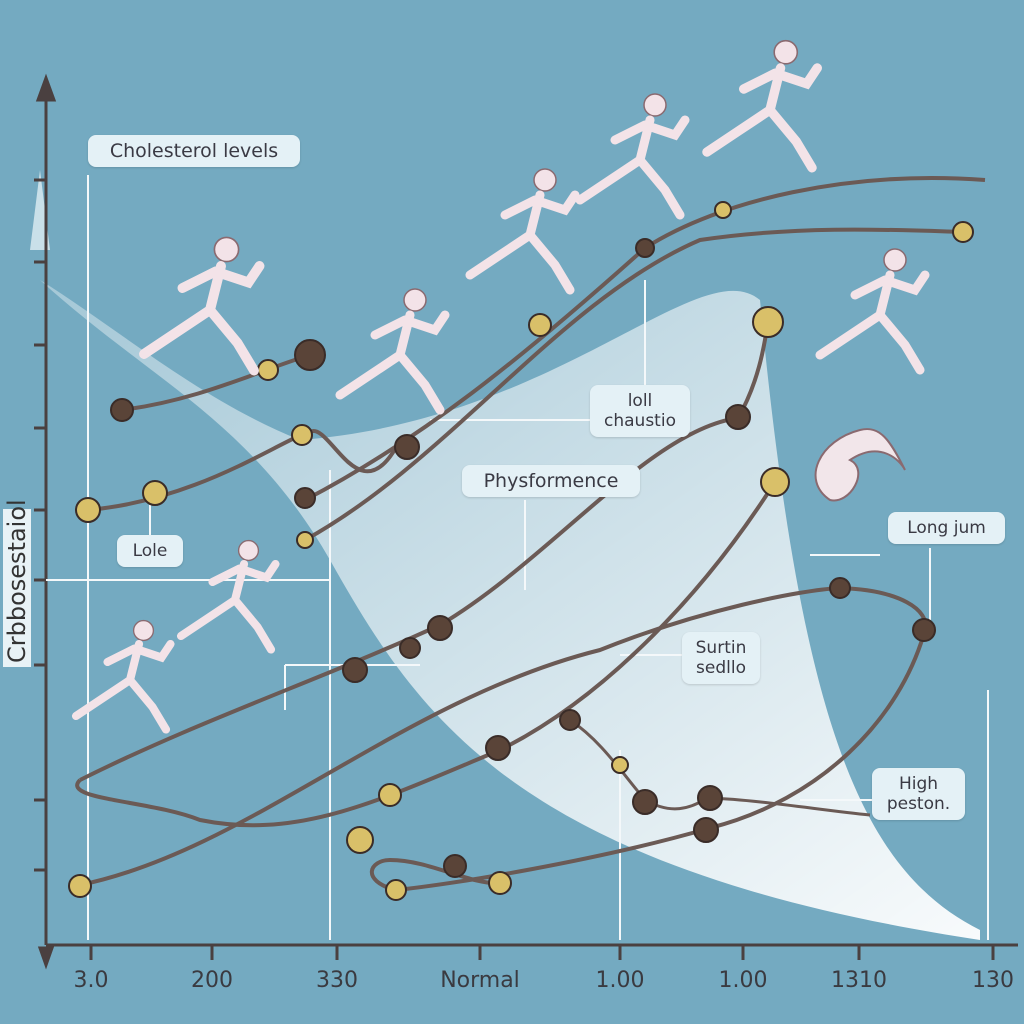 This screenshot has height=1024, width=1024. I want to click on annotation-surtin-sedllo: Surtin sedllo, so click(721, 658).